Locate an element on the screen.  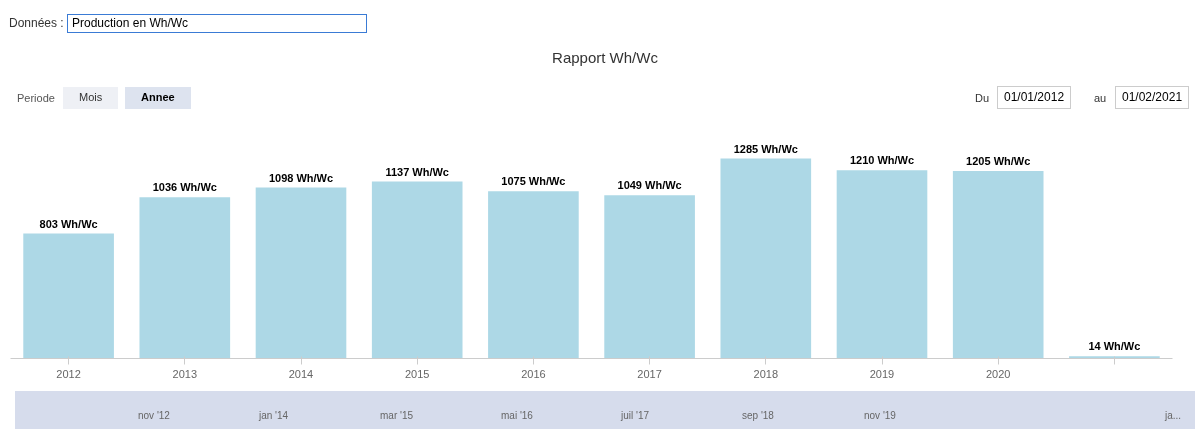
text: nov '12 is located at coordinates (154, 416).